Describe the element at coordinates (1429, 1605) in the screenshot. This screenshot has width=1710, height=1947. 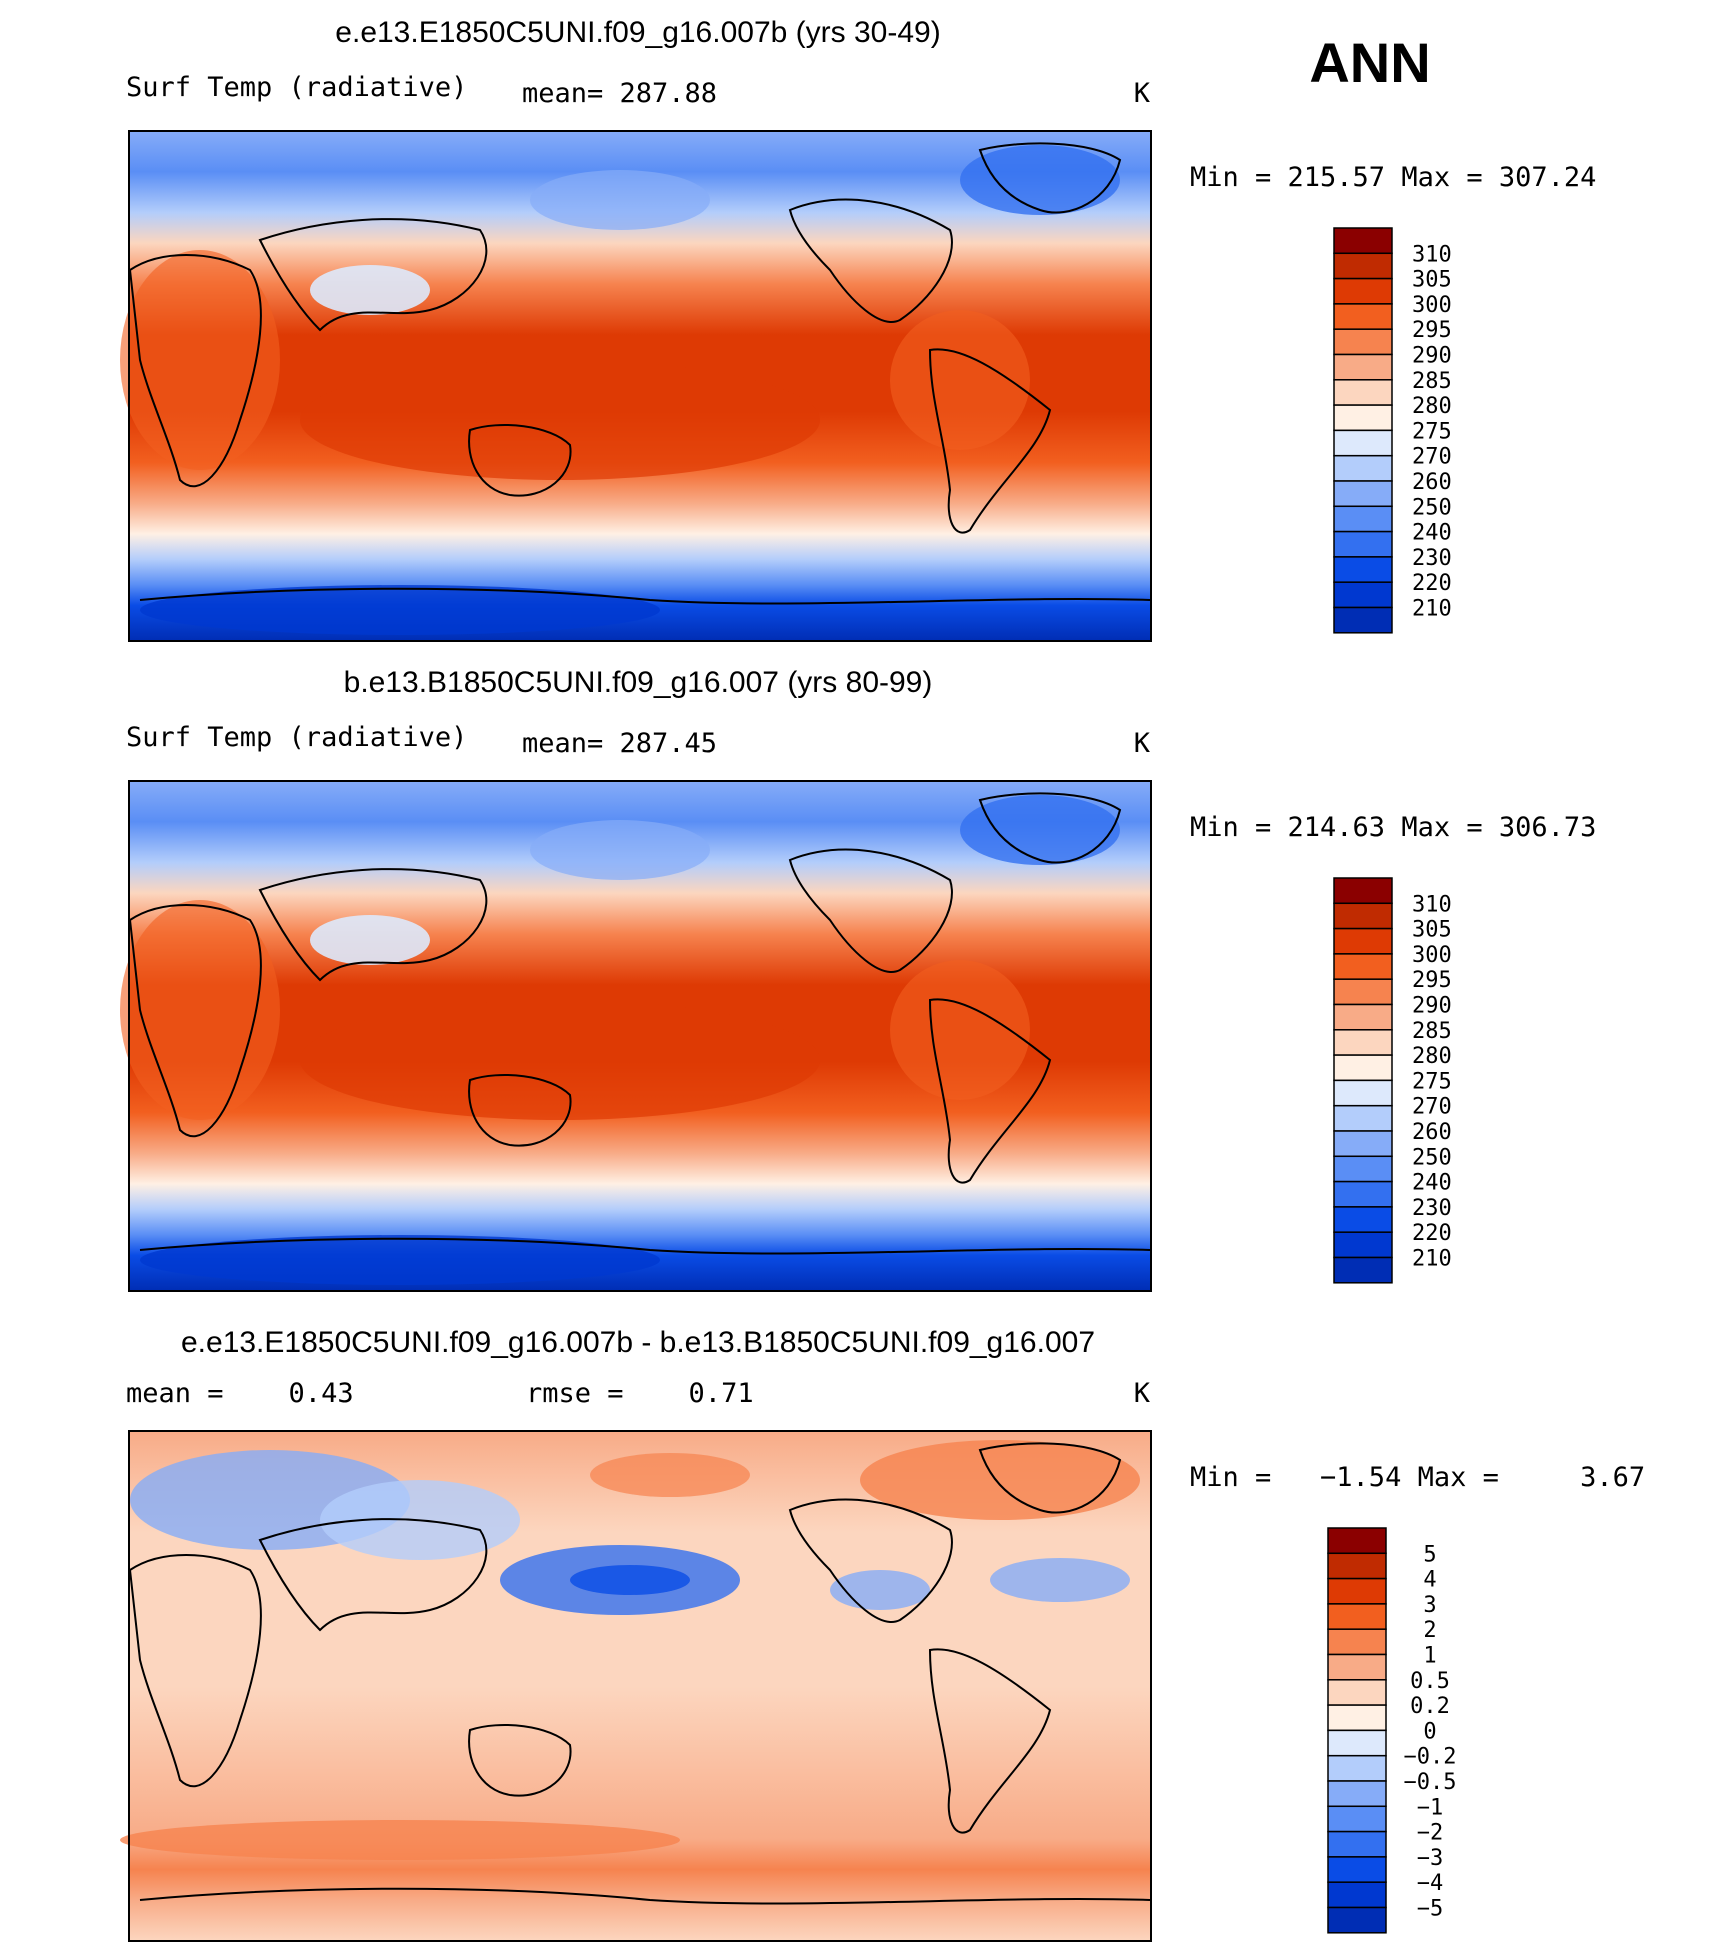
I see `colorbar-tick-label: 3` at that location.